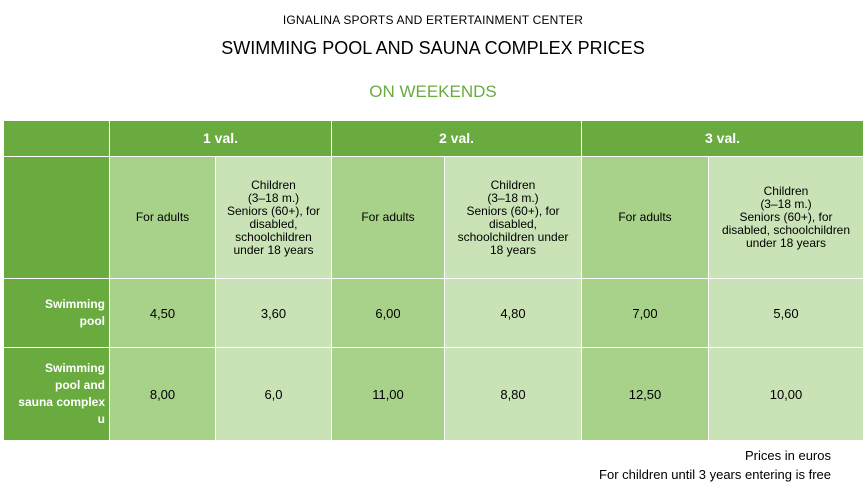 This screenshot has width=866, height=487. What do you see at coordinates (513, 394) in the screenshot?
I see `price-cell: 8,80` at bounding box center [513, 394].